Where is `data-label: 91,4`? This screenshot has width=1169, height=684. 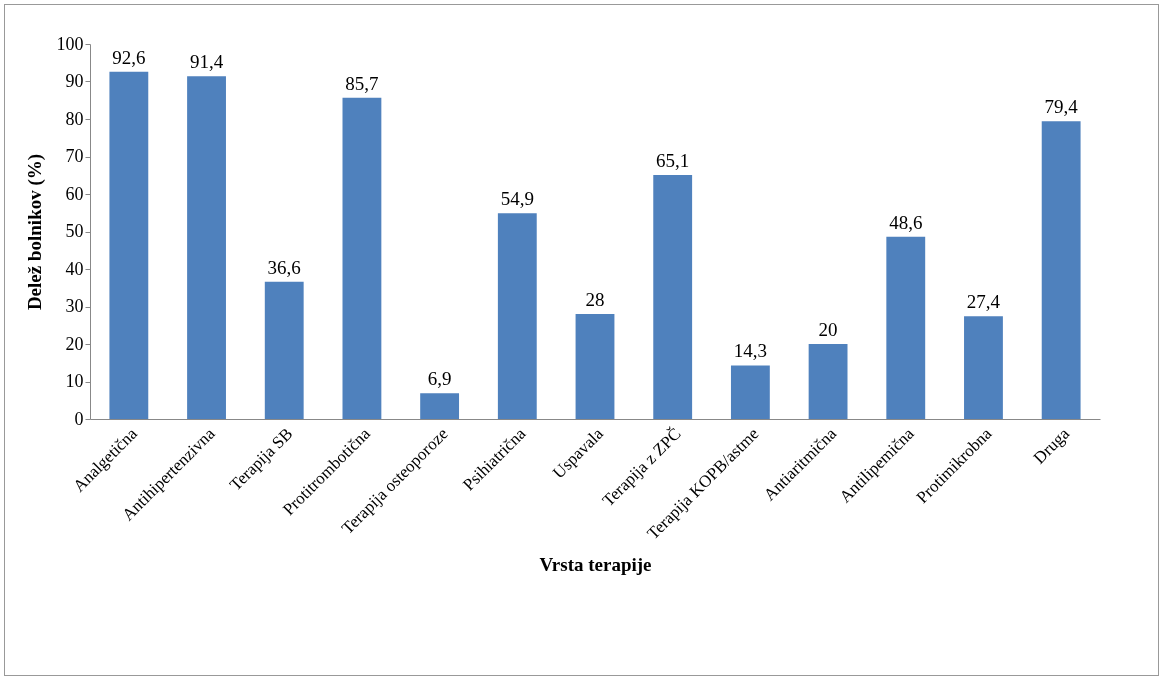 data-label: 91,4 is located at coordinates (206, 62).